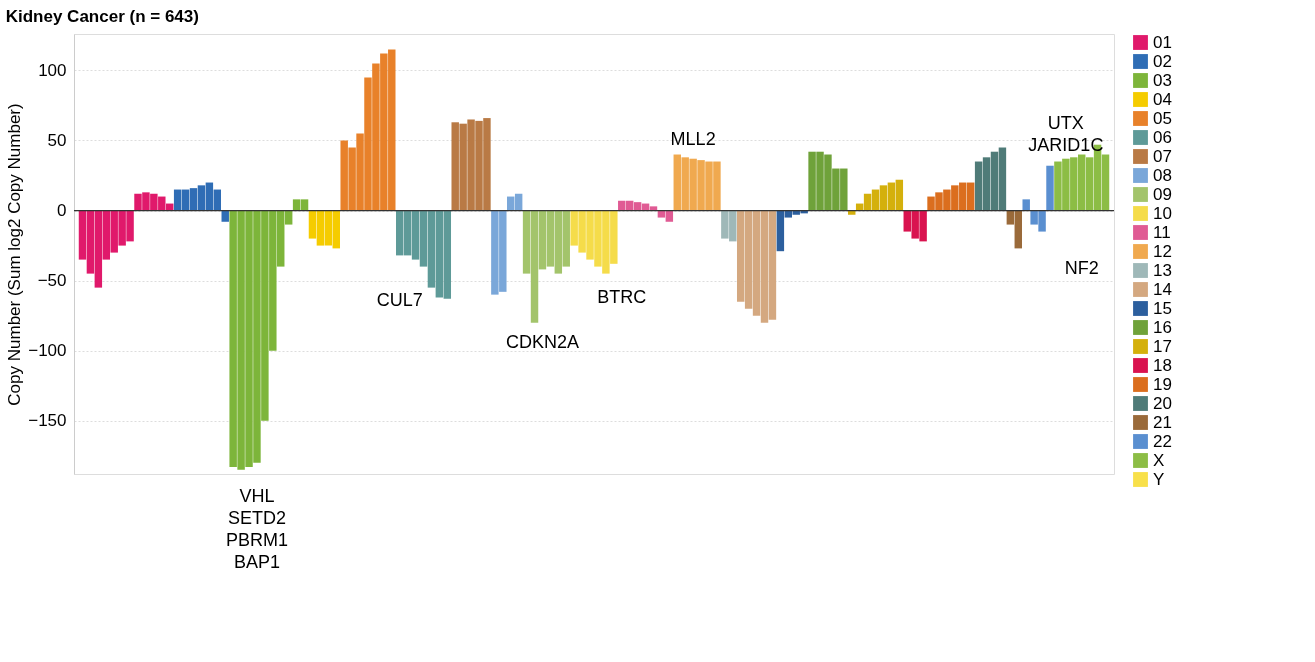  Describe the element at coordinates (1159, 460) in the screenshot. I see `legend-label: X` at that location.